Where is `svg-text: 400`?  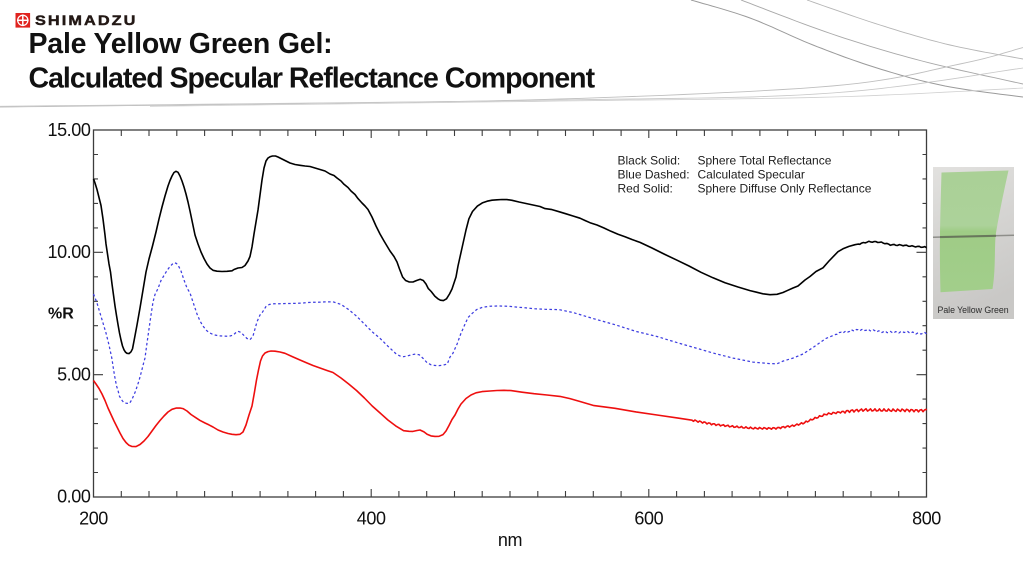
svg-text: 400 is located at coordinates (371, 519).